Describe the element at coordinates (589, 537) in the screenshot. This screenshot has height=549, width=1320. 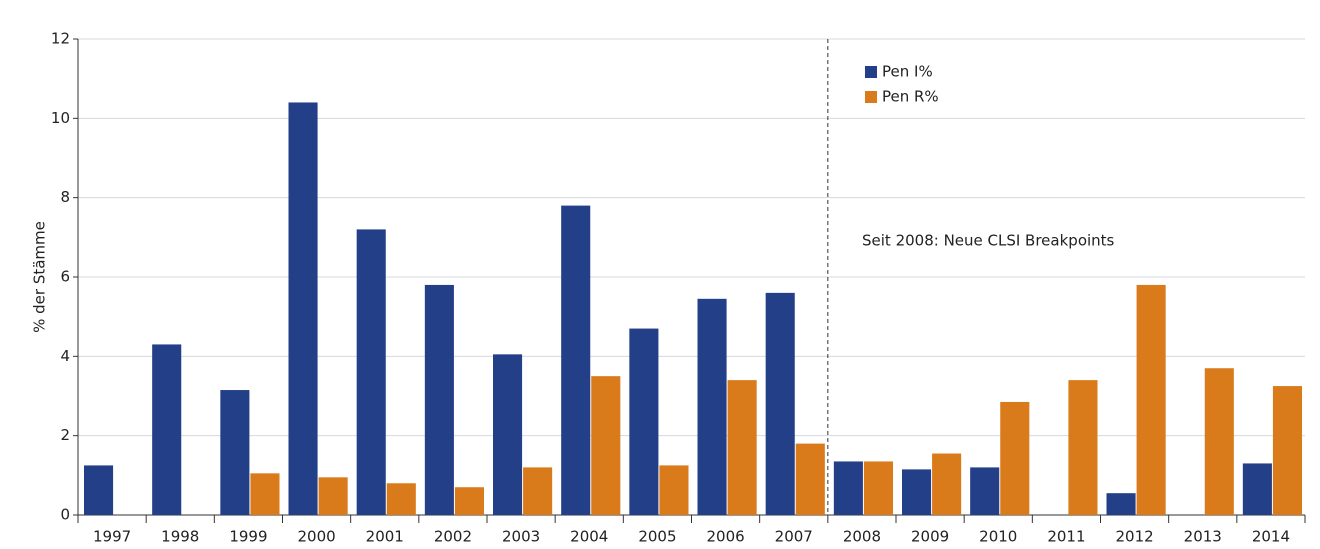
I see `x-tick-label: 2004` at that location.